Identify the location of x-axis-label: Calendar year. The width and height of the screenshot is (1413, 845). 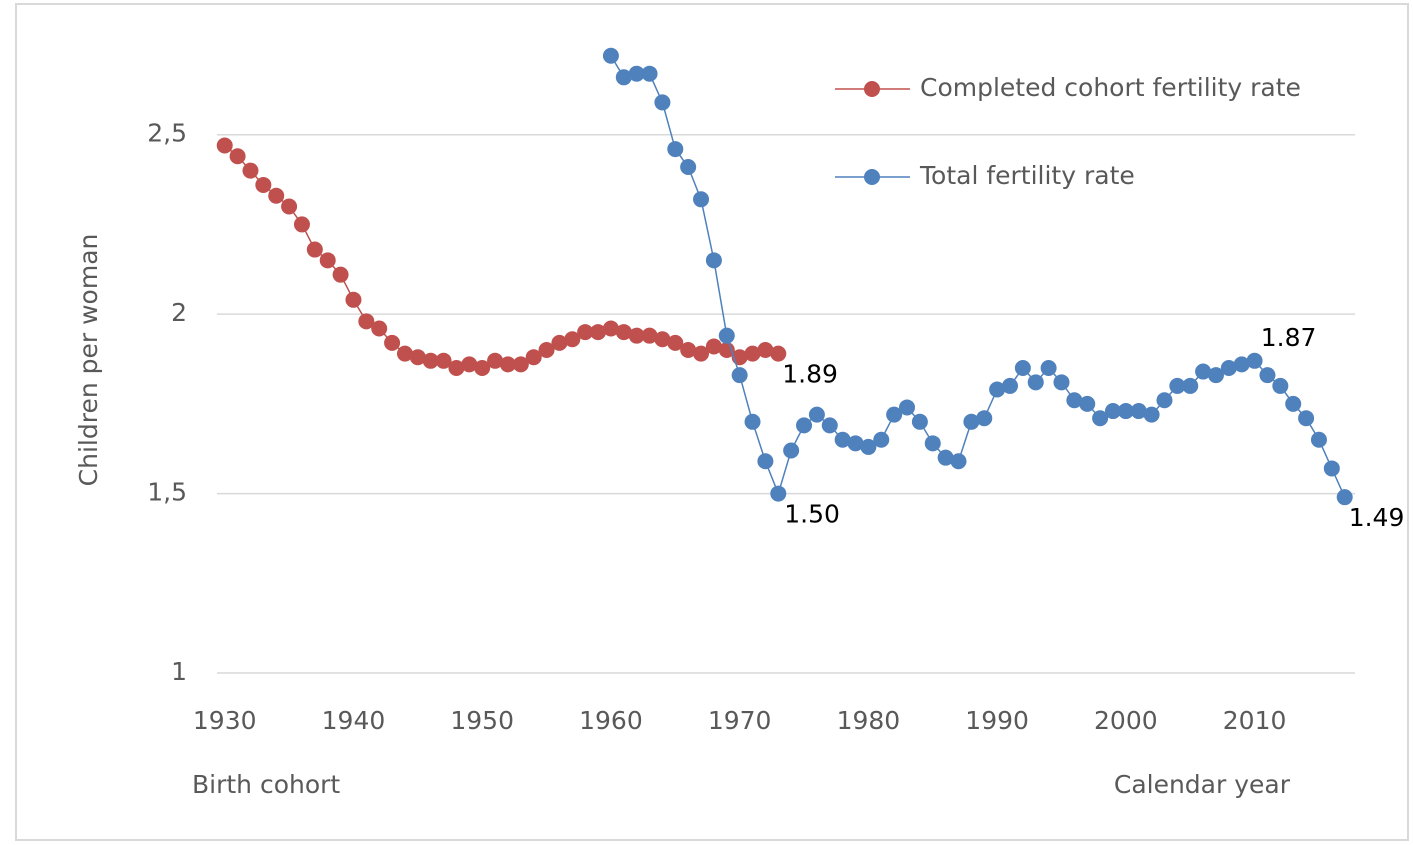
(1202, 784).